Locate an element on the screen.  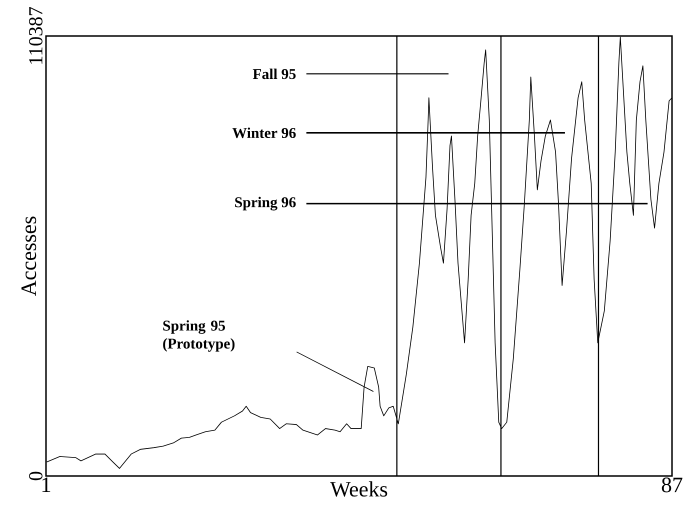
x-tick-label: 87 is located at coordinates (672, 485).